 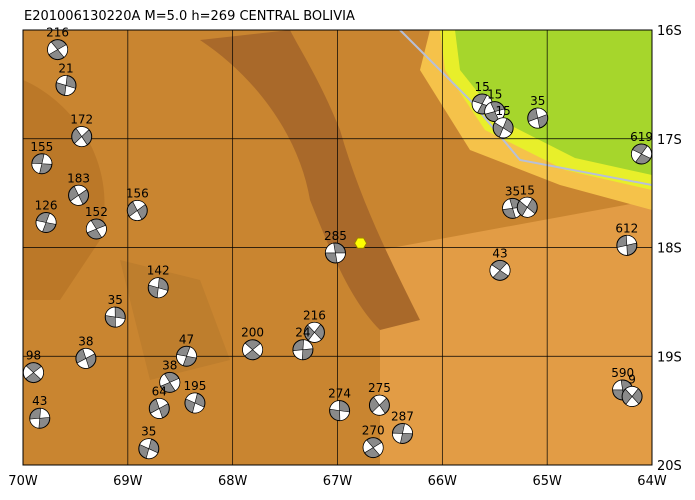 I want to click on depth-label: 126, so click(x=46, y=205).